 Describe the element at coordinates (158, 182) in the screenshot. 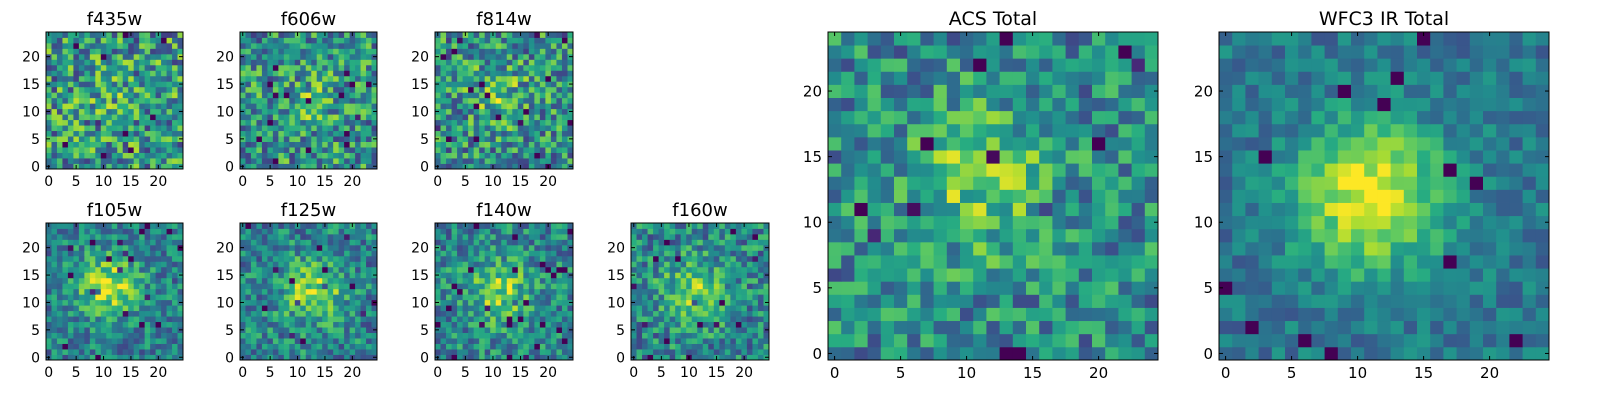

I see `x-tick-label: 20` at that location.